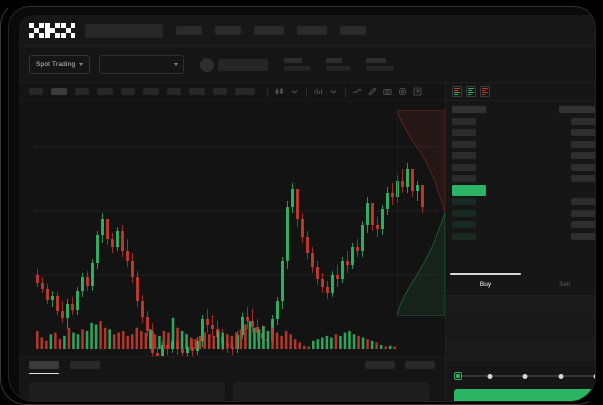 Image resolution: width=603 pixels, height=405 pixels. I want to click on slider-handle, so click(458, 375).